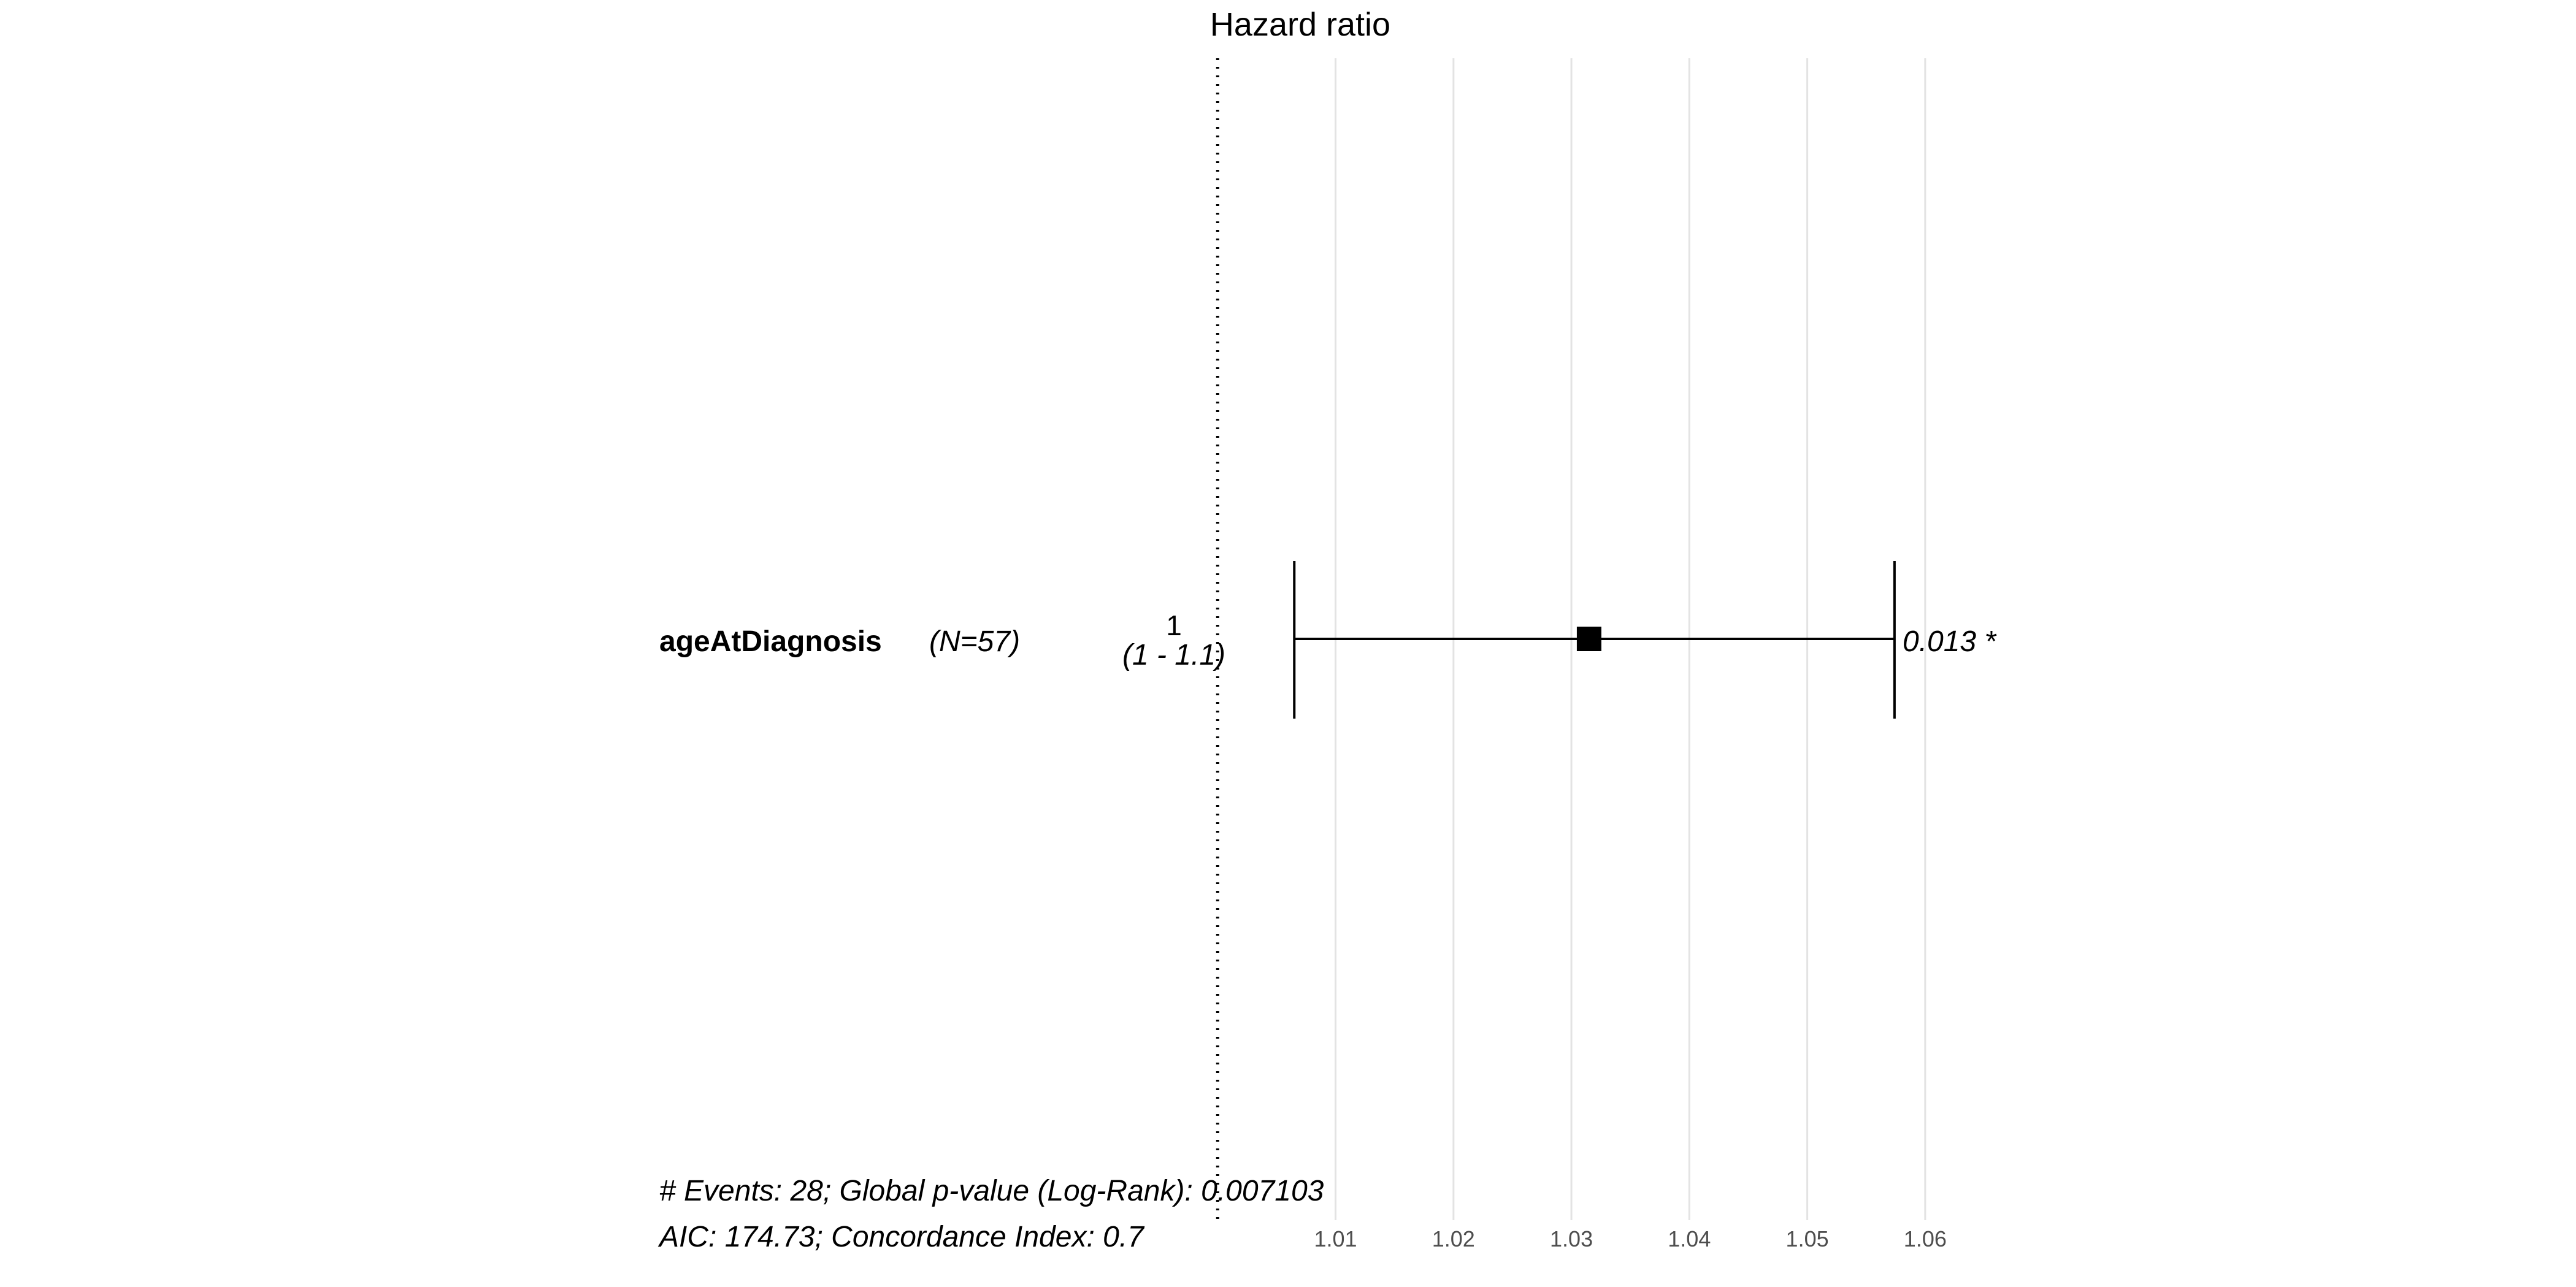  Describe the element at coordinates (1949, 642) in the screenshot. I see `row-p-label: 0.013 *` at that location.